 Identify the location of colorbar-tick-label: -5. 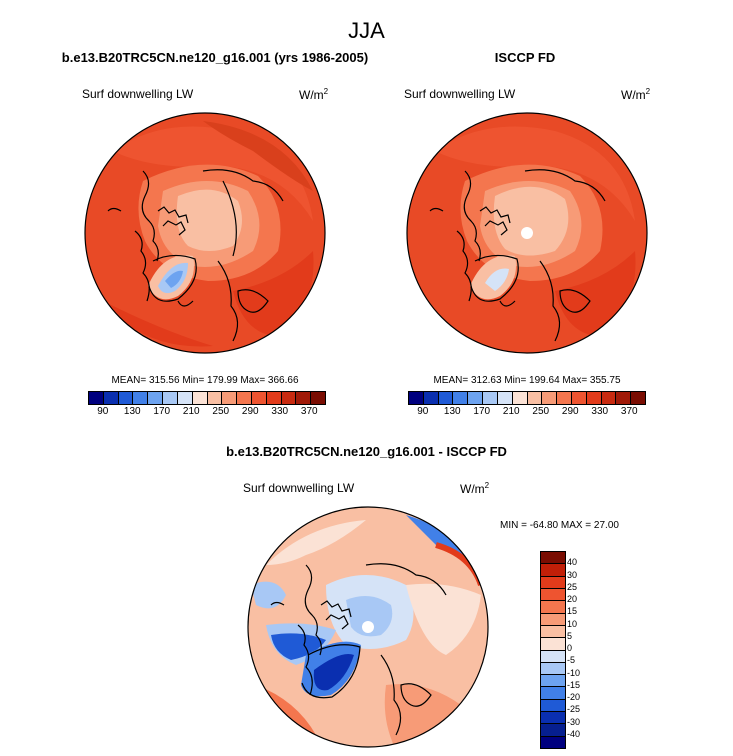
(571, 660).